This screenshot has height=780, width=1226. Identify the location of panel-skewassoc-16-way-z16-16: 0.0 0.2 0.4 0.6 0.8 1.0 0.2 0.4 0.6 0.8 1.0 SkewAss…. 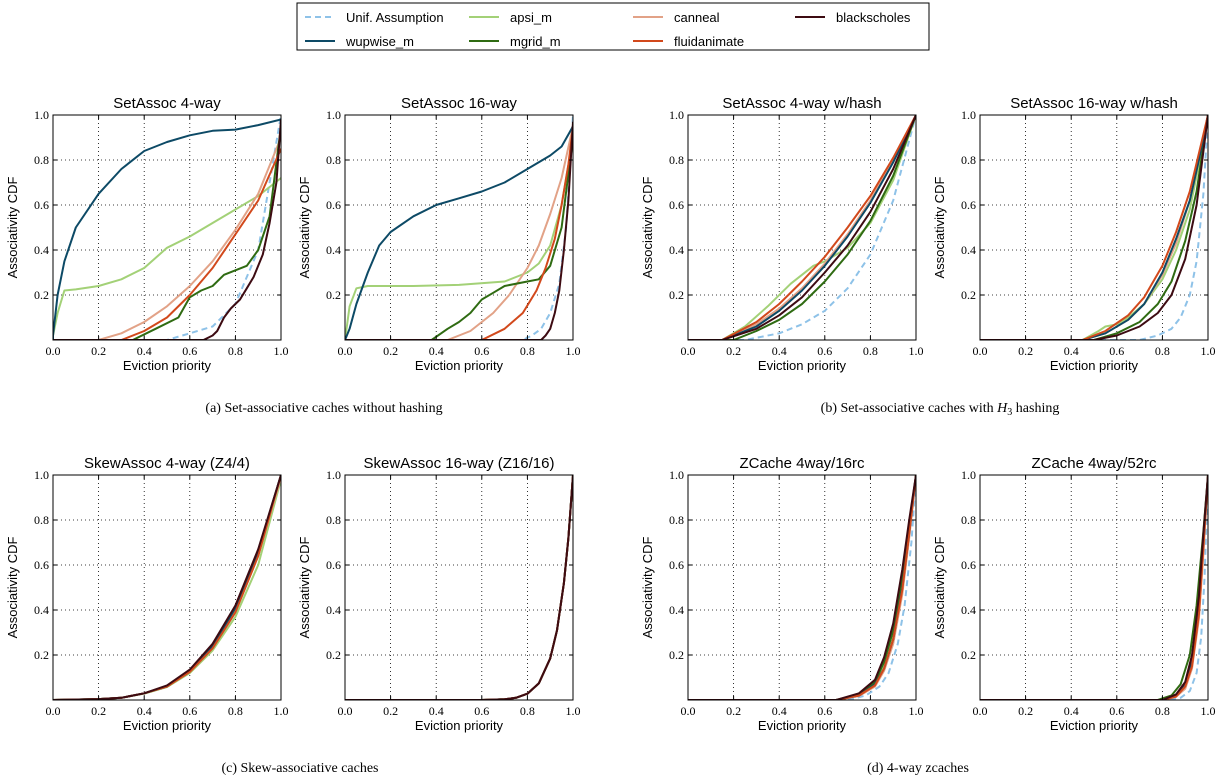
(439, 594).